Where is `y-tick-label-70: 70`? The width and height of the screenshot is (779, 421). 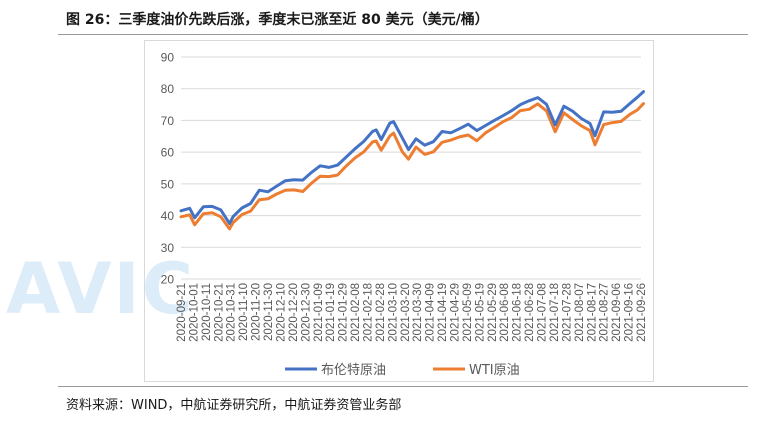
y-tick-label-70: 70 is located at coordinates (168, 121).